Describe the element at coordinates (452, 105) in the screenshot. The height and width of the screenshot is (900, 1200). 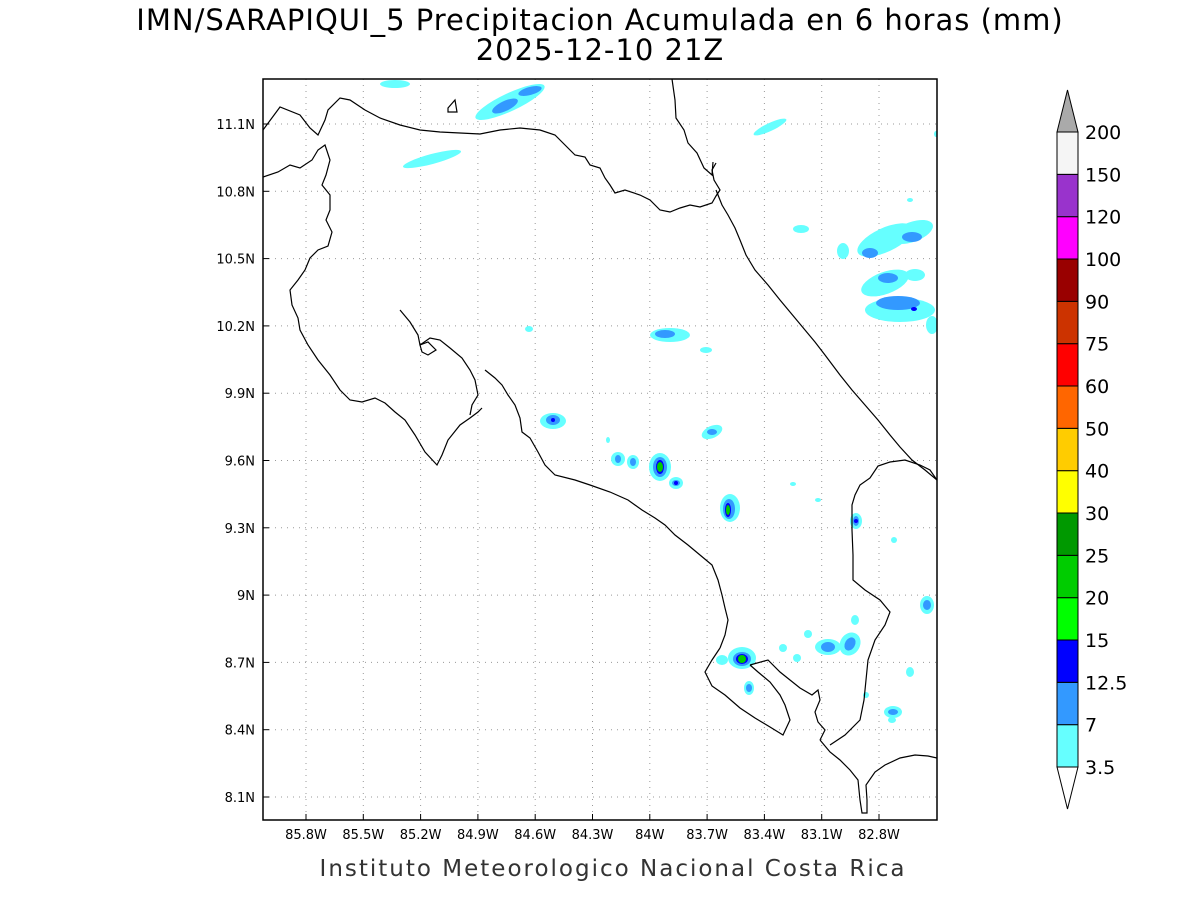
I see `lake-nicaragua-fragment` at that location.